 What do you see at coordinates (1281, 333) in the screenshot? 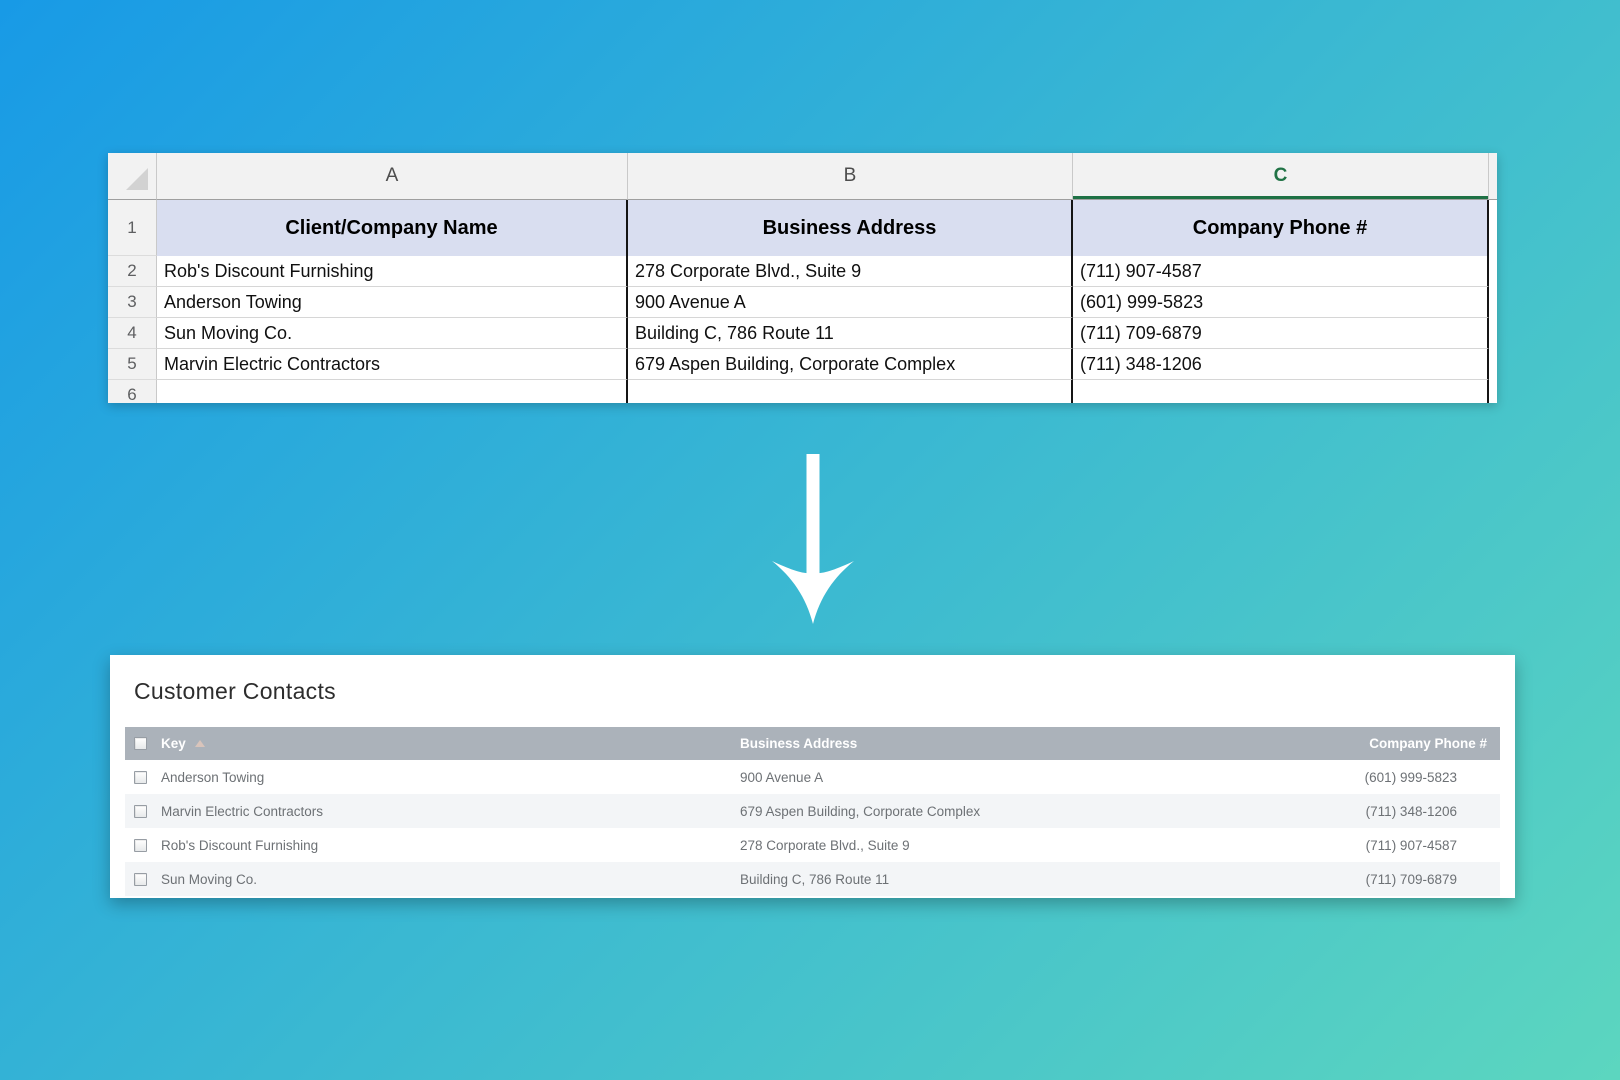
I see `sheet-cell: (711) 709-6879` at bounding box center [1281, 333].